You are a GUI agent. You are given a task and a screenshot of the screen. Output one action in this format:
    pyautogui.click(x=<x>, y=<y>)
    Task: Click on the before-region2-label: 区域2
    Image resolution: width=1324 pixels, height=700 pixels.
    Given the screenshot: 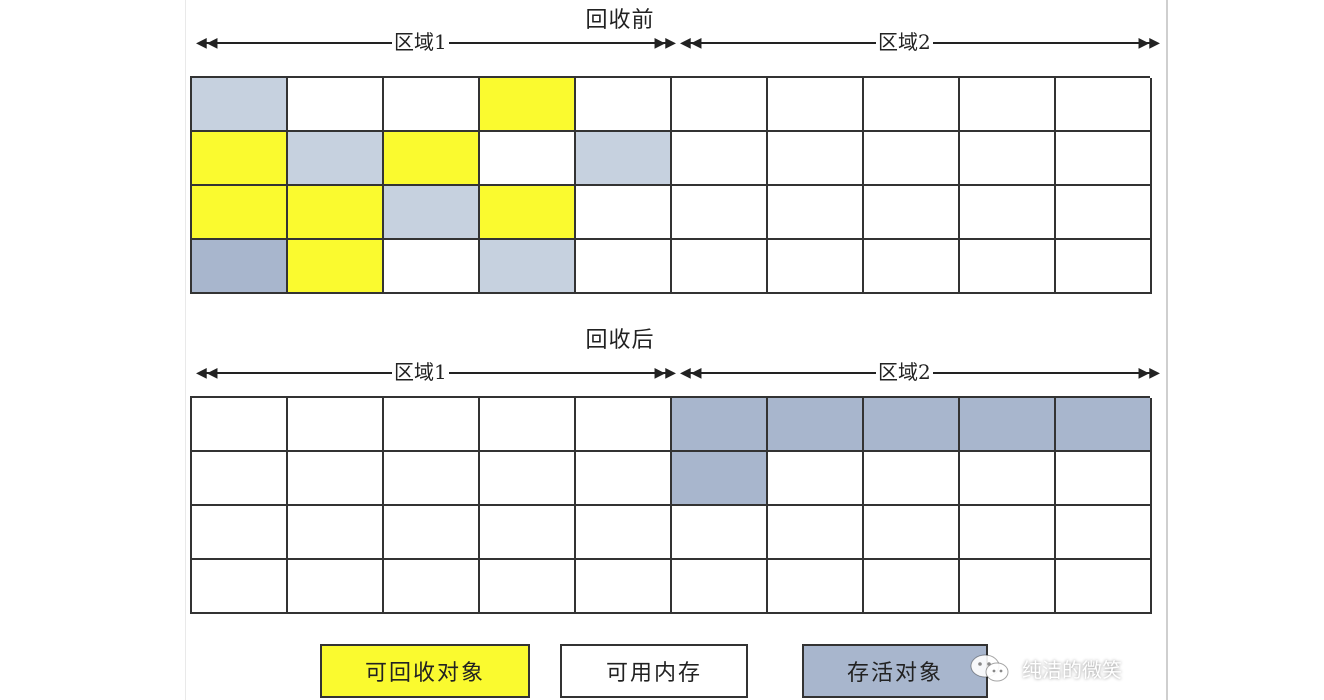 What is the action you would take?
    pyautogui.click(x=904, y=42)
    